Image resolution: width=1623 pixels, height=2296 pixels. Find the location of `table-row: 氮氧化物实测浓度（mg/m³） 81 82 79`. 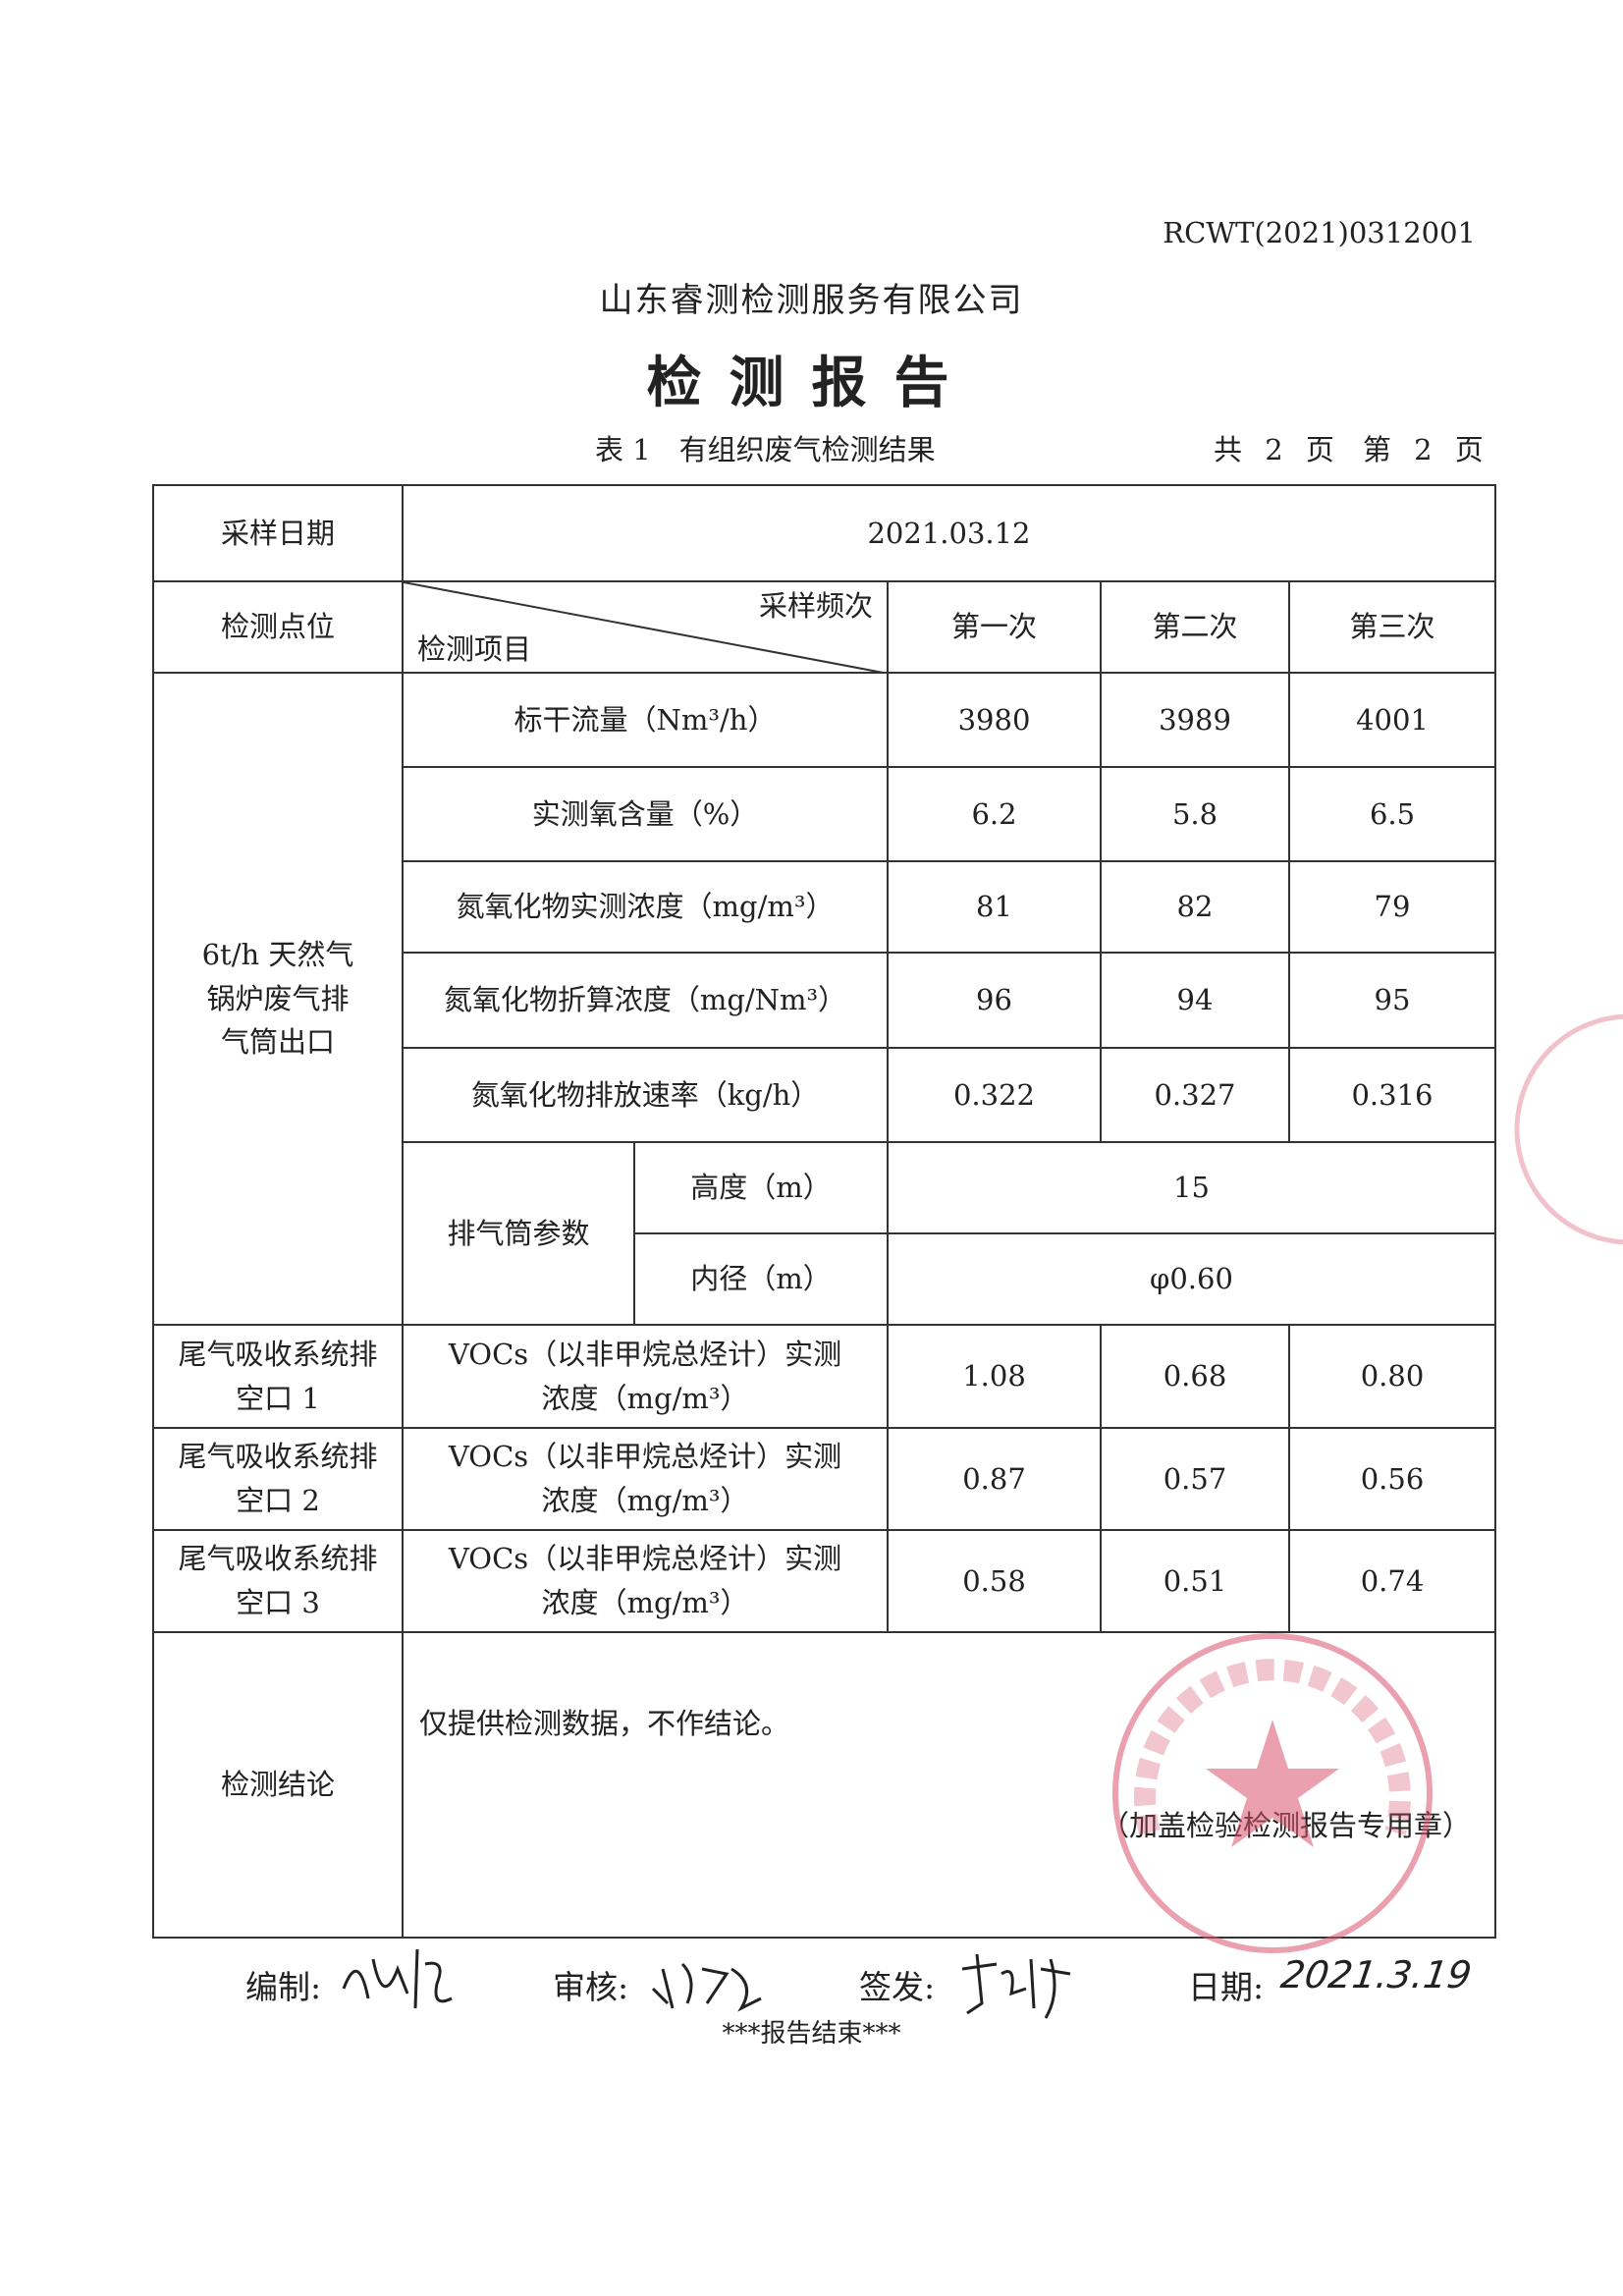

table-row: 氮氧化物实测浓度（mg/m³） 81 82 79 is located at coordinates (824, 907).